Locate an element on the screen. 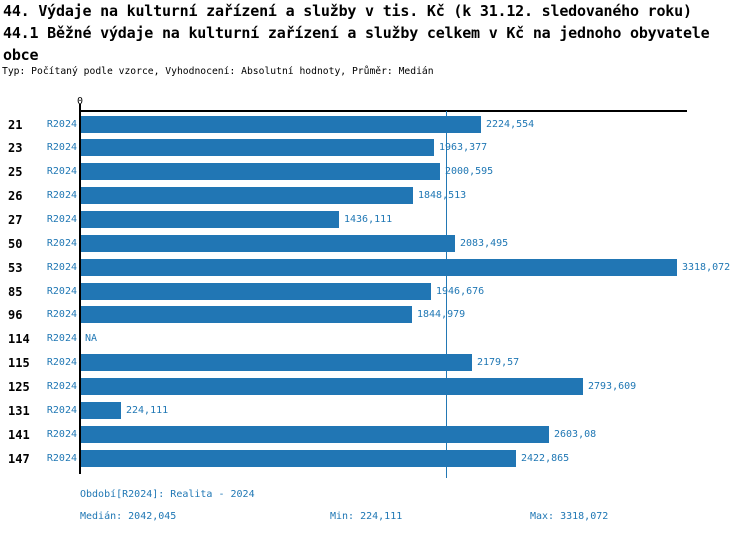 The width and height of the screenshot is (750, 534). bar-value-label: 1436,111 is located at coordinates (368, 219).